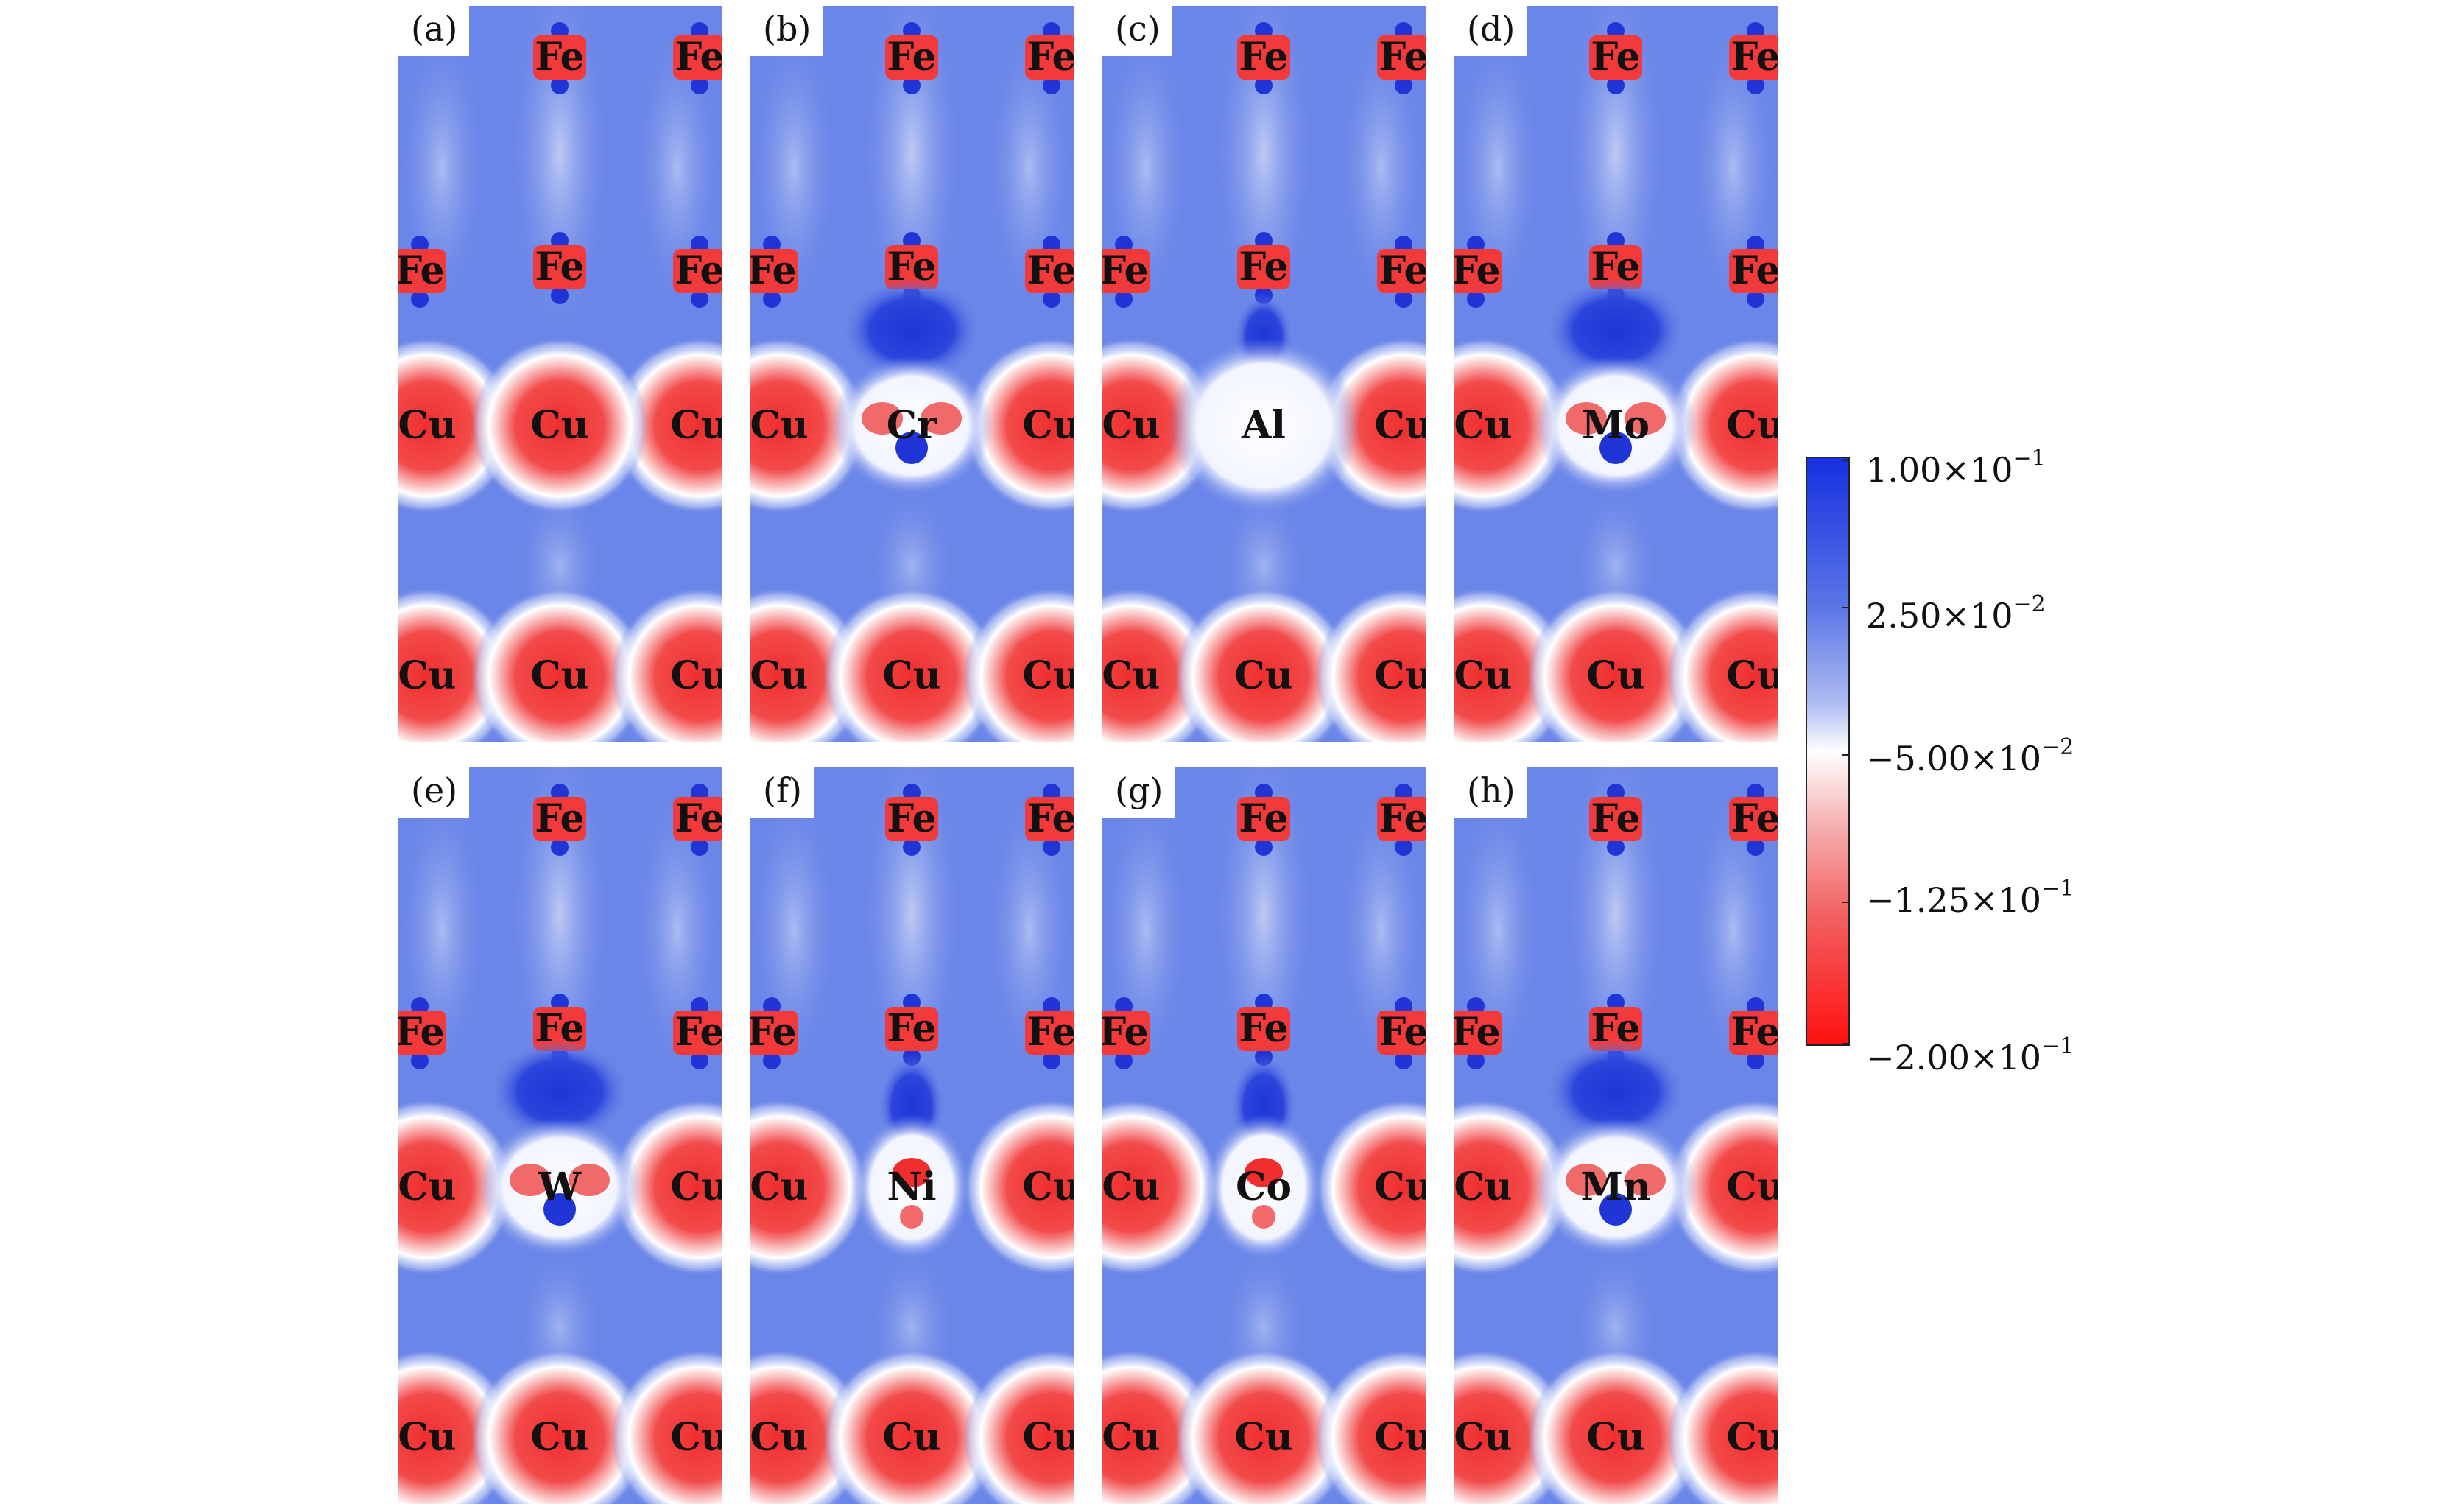 This screenshot has width=2464, height=1504. What do you see at coordinates (1137, 31) in the screenshot?
I see `panel-label: (c)` at bounding box center [1137, 31].